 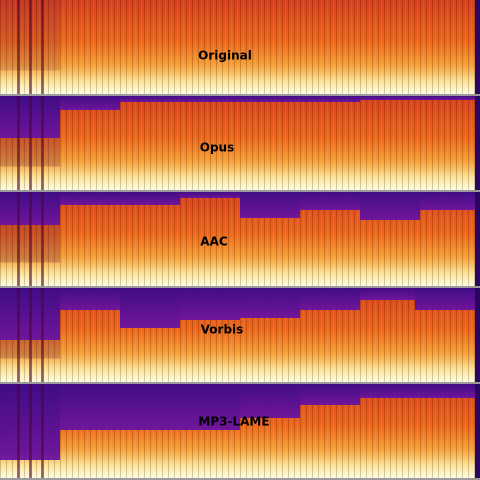 What do you see at coordinates (222, 330) in the screenshot?
I see `panel-label: Vorbis` at bounding box center [222, 330].